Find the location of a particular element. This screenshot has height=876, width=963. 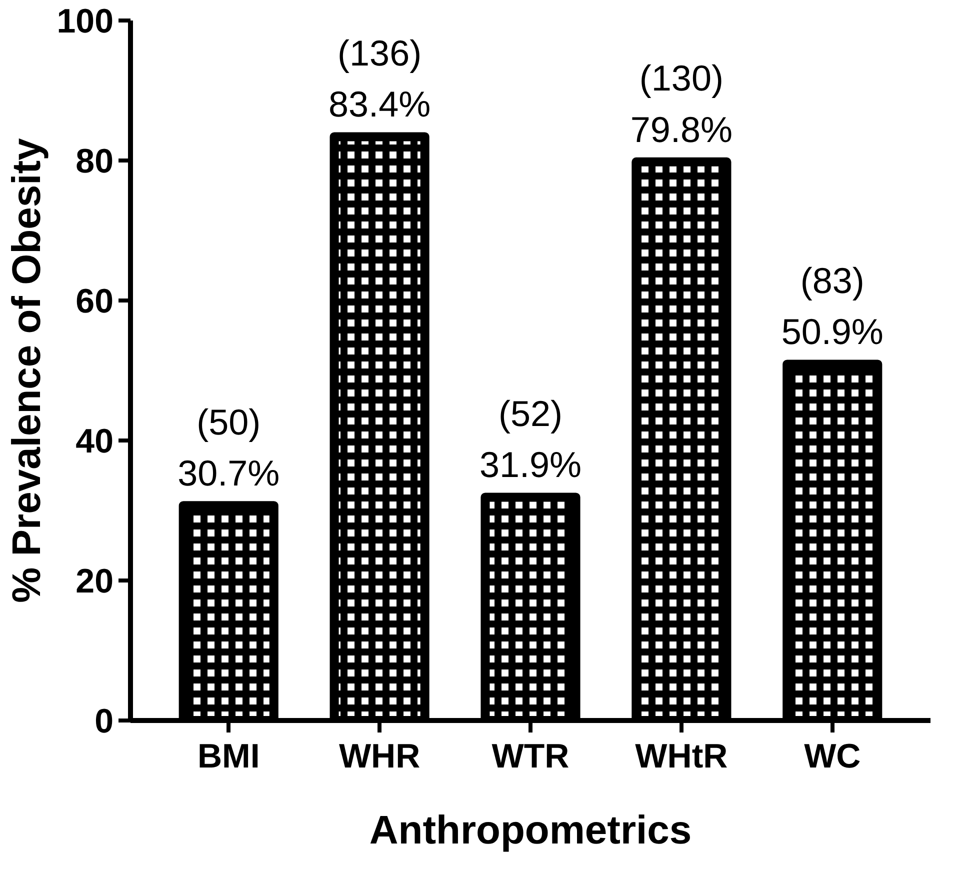

y-tick-label: 80 is located at coordinates (95, 161).